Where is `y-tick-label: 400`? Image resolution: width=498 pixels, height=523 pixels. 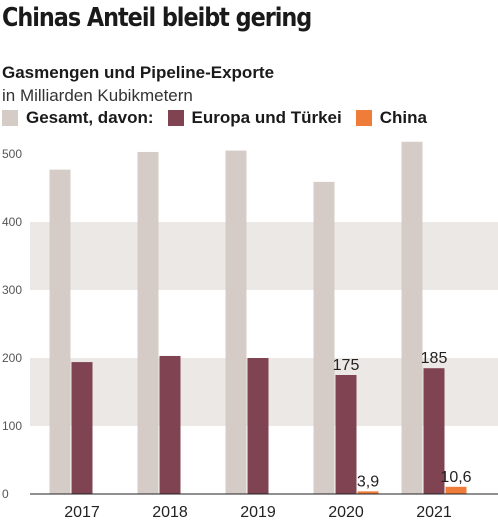 y-tick-label: 400 is located at coordinates (12, 222).